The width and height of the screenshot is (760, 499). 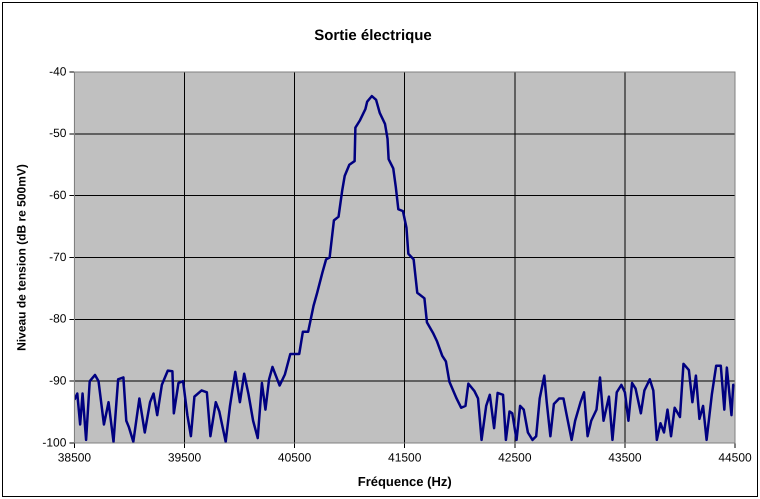 I want to click on x-tick-label: 42500, so click(x=515, y=457).